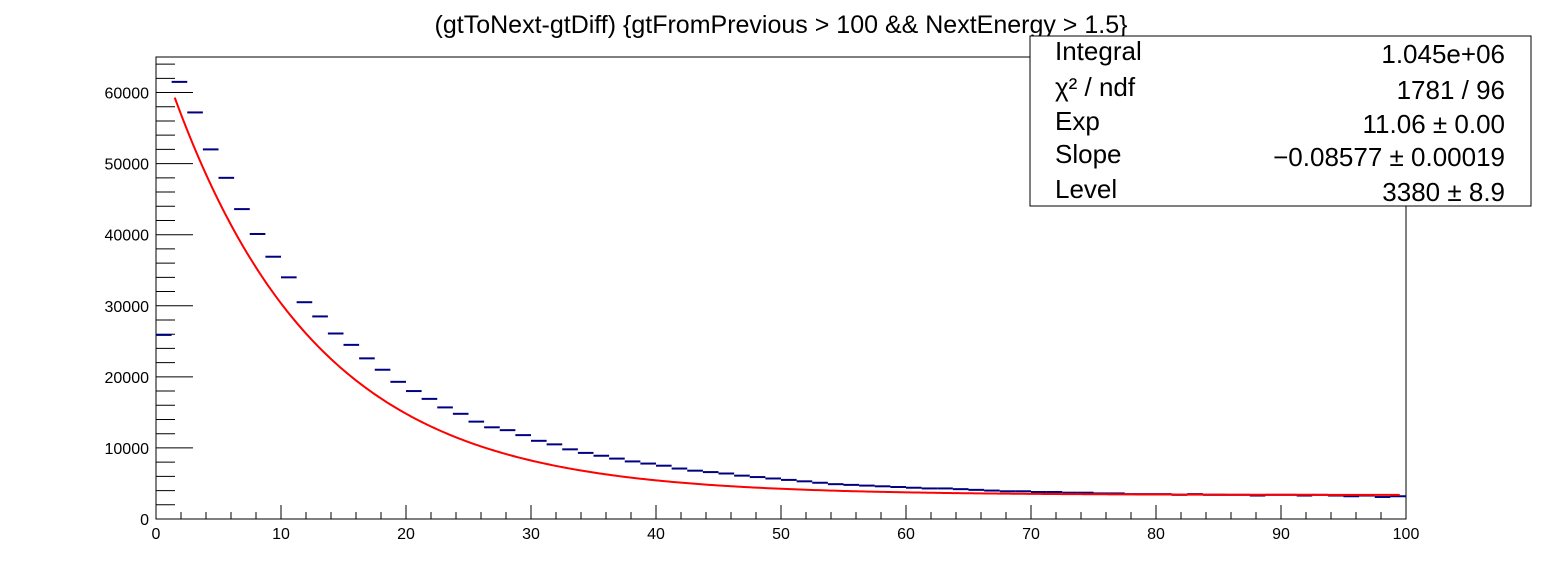 The height and width of the screenshot is (577, 1562). What do you see at coordinates (127, 378) in the screenshot?
I see `y-tick-label: 20000` at bounding box center [127, 378].